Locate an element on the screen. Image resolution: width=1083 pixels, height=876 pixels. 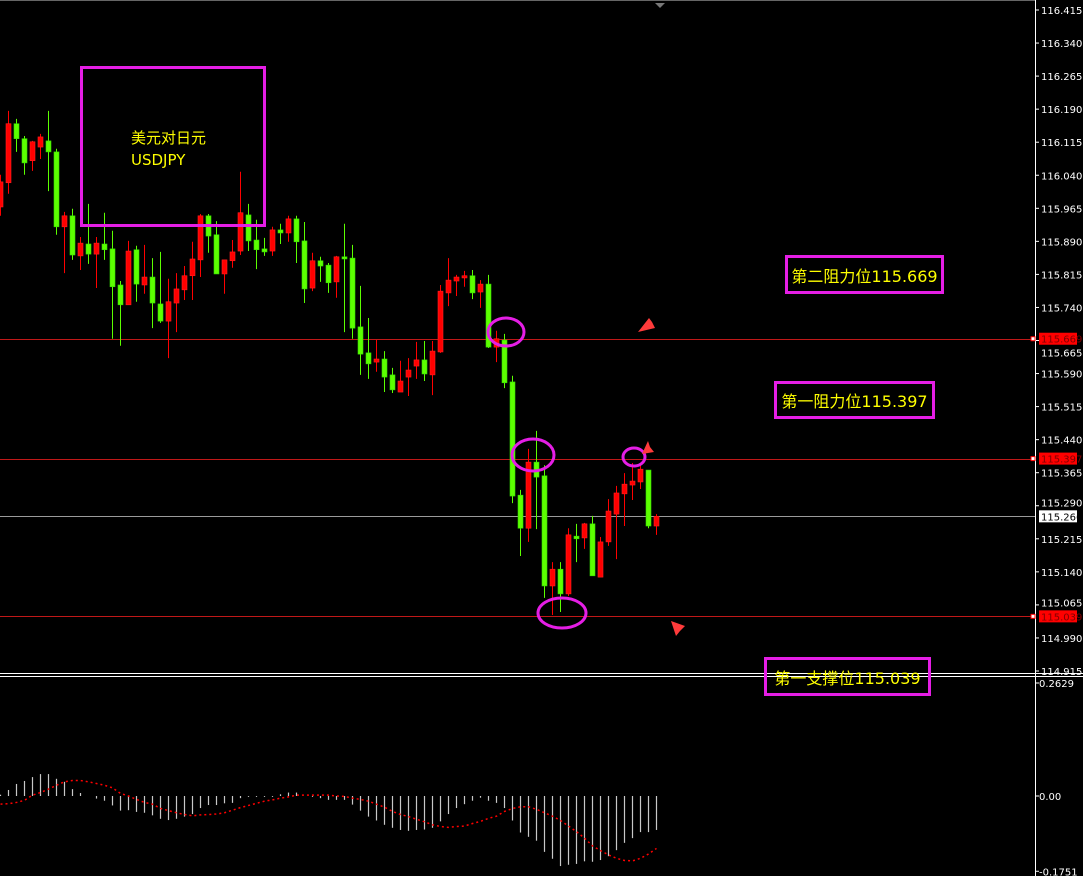
macd-tick-label: 0.2629 is located at coordinates (1056, 684).